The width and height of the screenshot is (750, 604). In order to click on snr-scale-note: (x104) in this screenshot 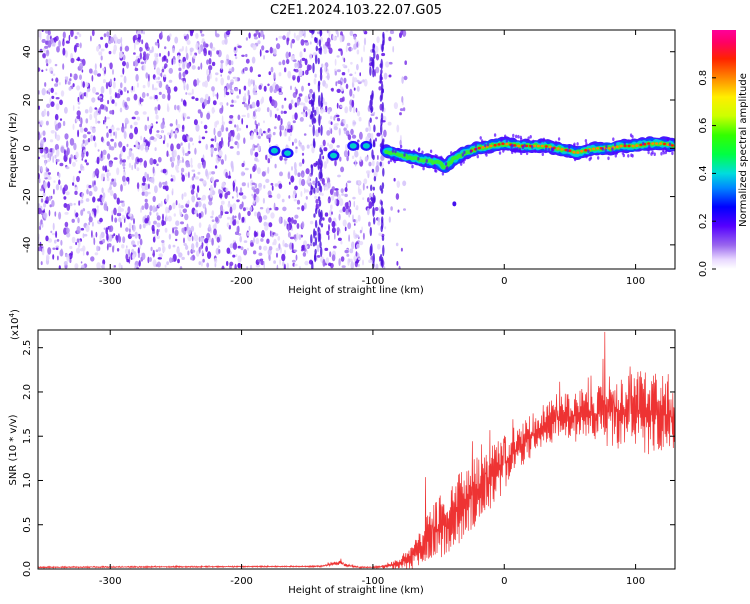, I will do `click(14, 324)`.